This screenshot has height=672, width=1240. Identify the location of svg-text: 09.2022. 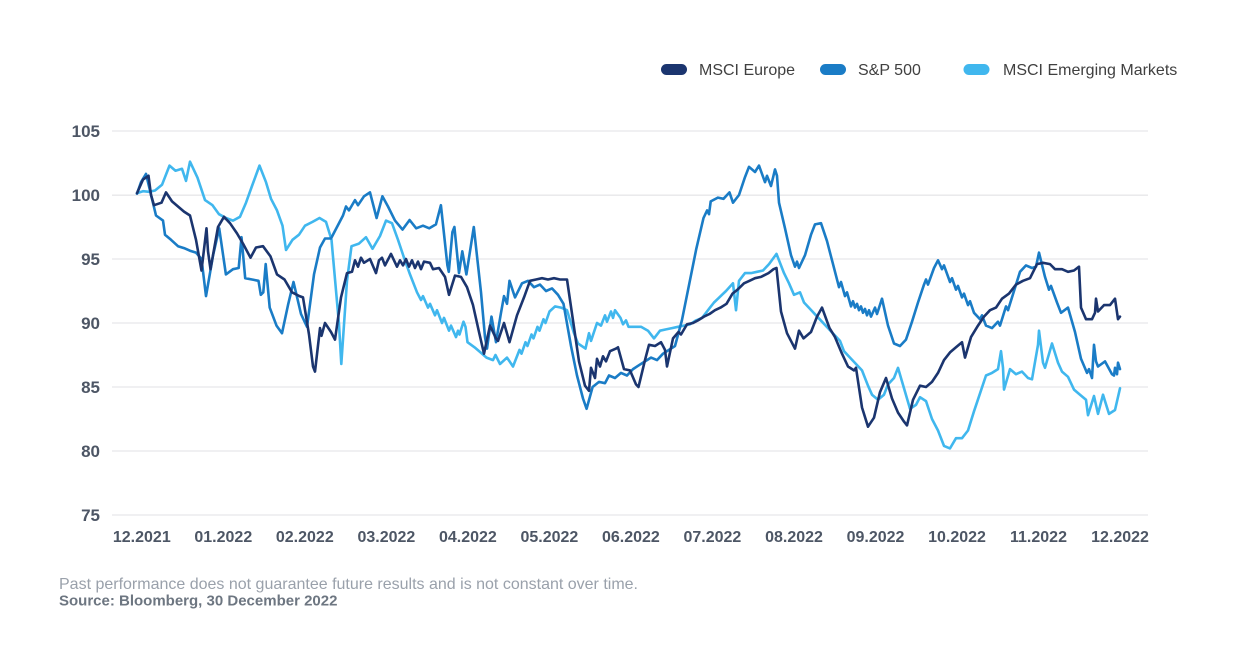
(876, 537).